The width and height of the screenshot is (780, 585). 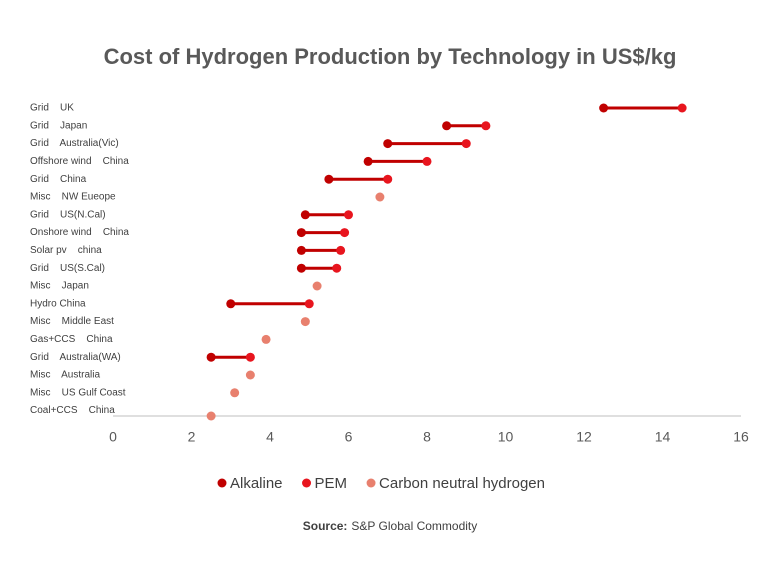 What do you see at coordinates (68, 214) in the screenshot?
I see `y-tick-label: Grid US(N.Cal)` at bounding box center [68, 214].